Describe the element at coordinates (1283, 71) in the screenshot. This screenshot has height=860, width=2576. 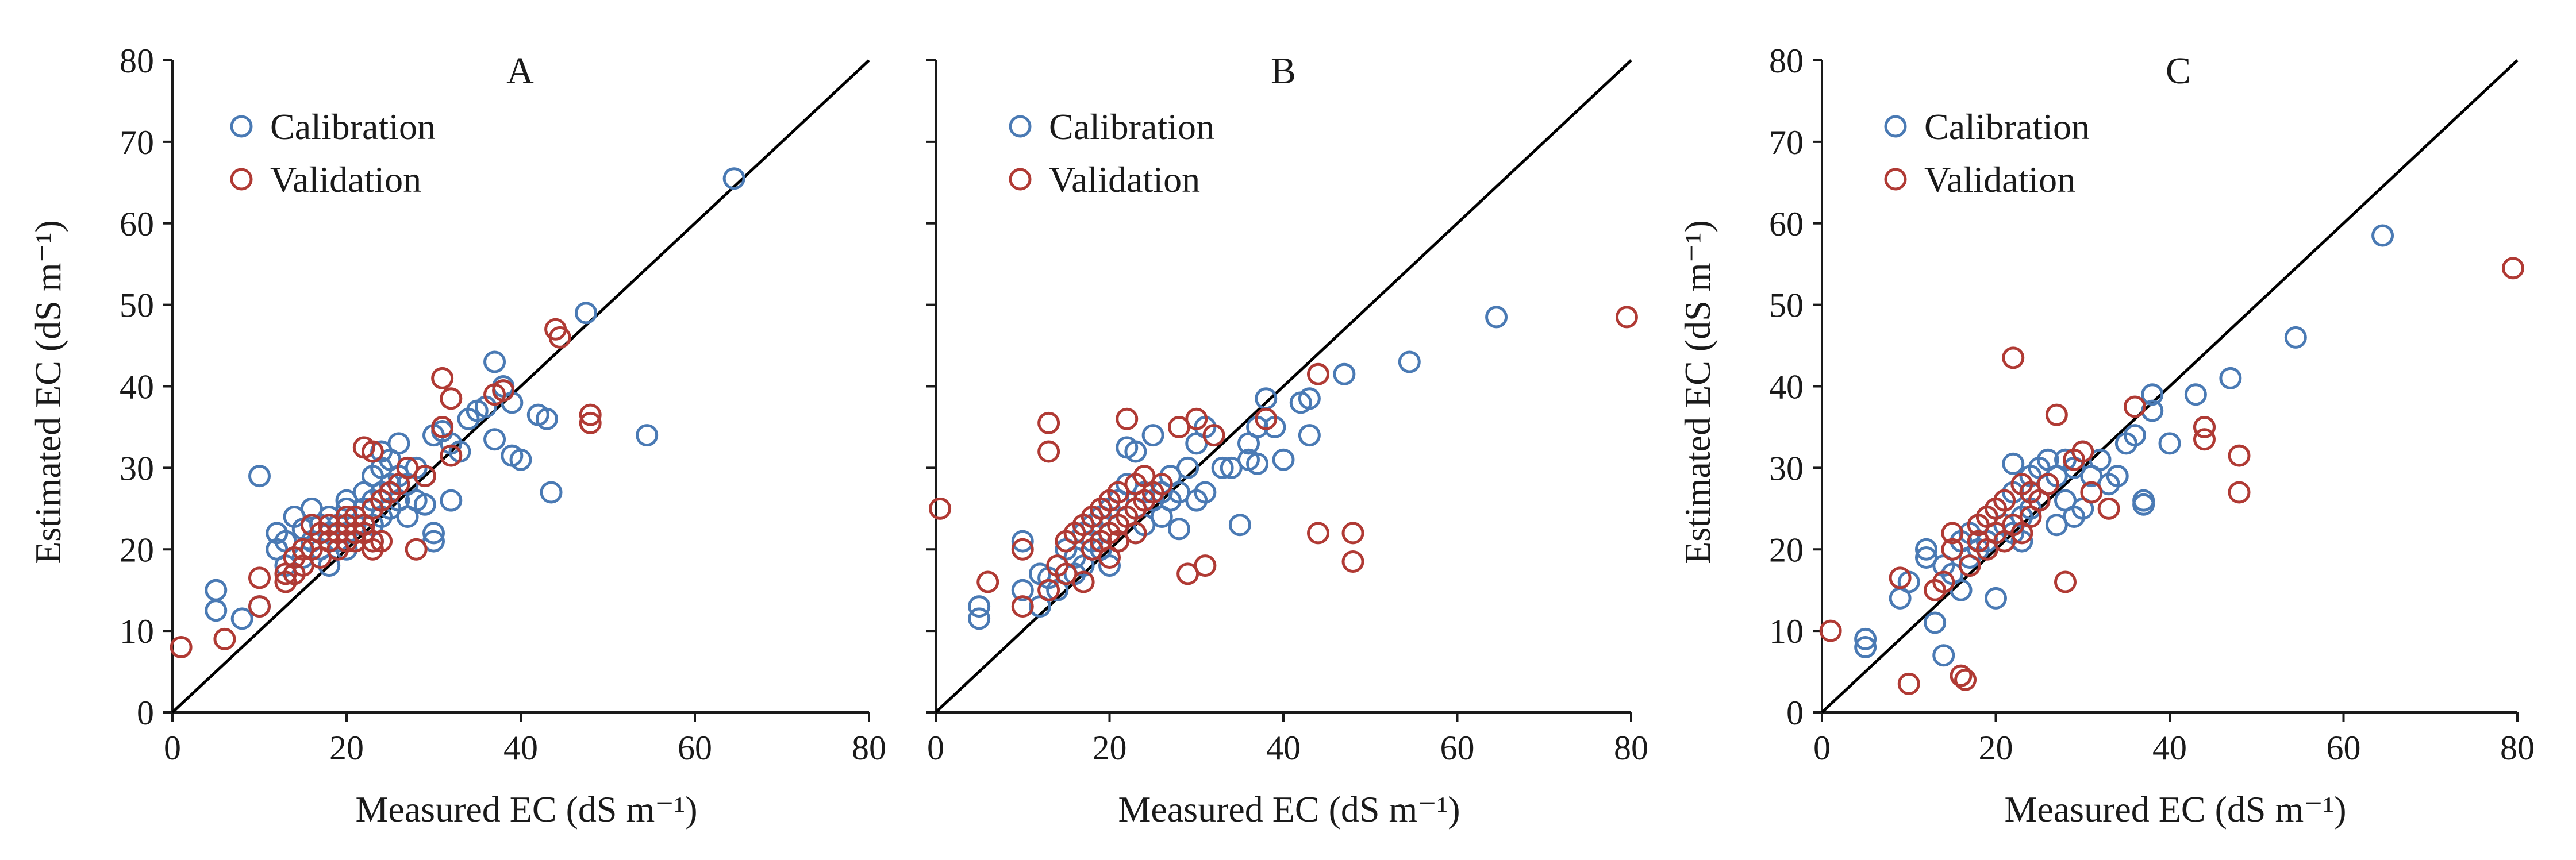
I see `panel-label: B` at that location.